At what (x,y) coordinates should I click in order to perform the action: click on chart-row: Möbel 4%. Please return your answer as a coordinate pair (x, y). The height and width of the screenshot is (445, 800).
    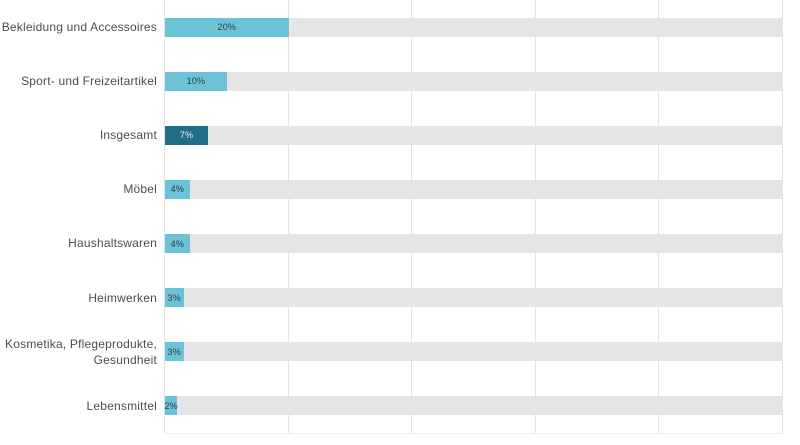
    Looking at the image, I should click on (400, 189).